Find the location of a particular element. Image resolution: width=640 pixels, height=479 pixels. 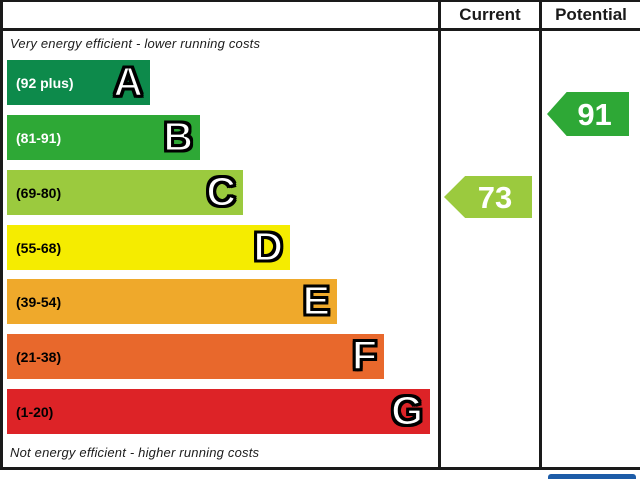

band-row-c: (69-80) C is located at coordinates (125, 192).